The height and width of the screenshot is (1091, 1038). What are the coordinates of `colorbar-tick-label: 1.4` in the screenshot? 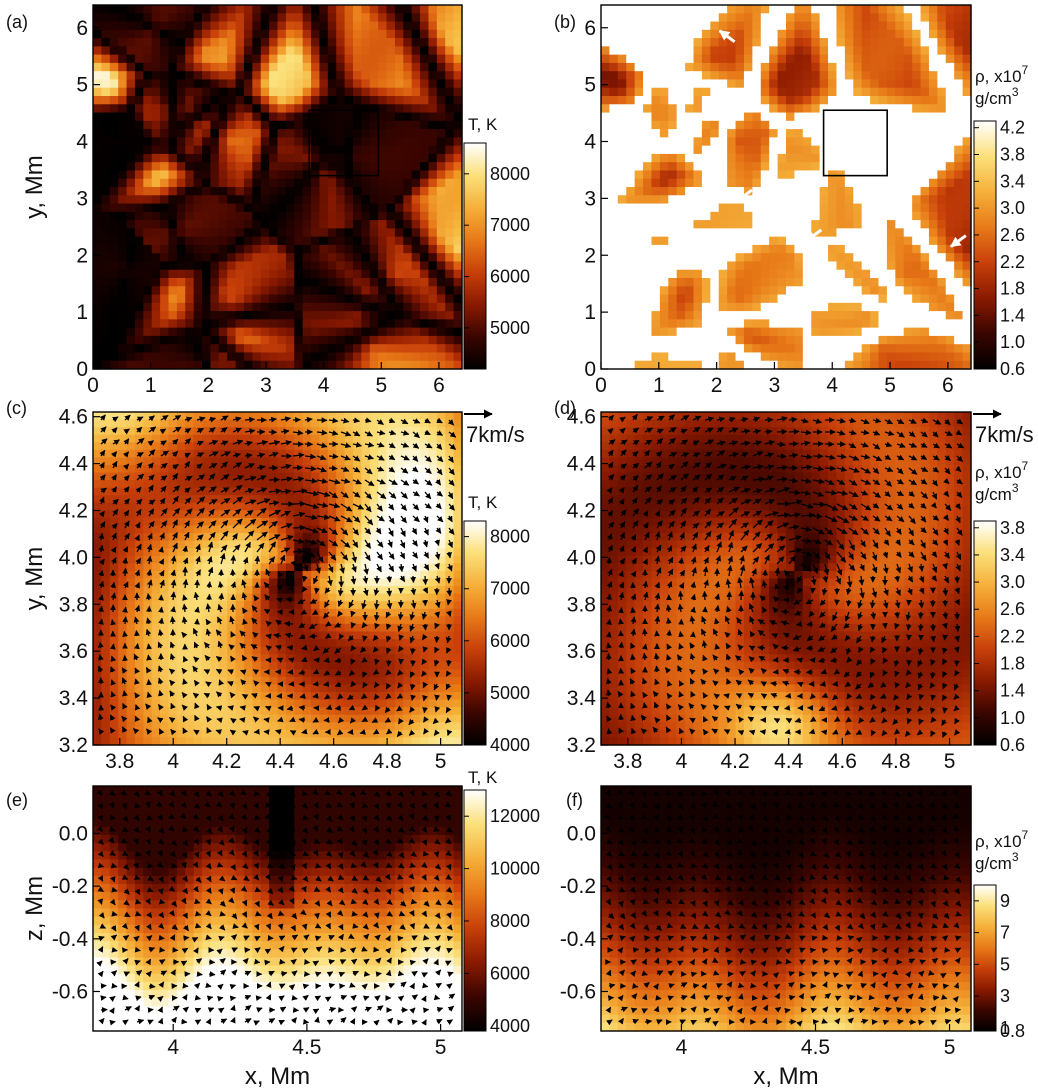 It's located at (1012, 315).